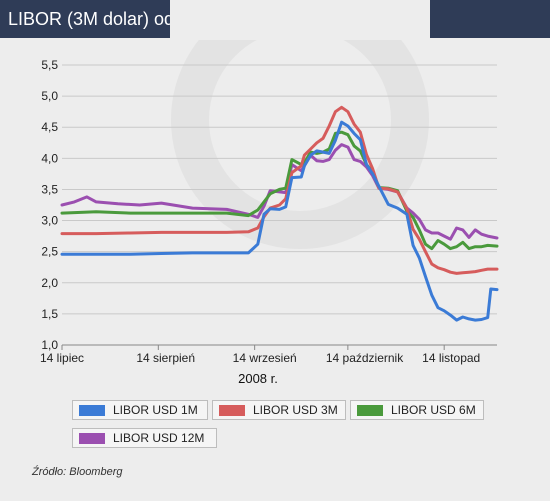 The width and height of the screenshot is (550, 501). I want to click on x-tick-label: 14 listopad, so click(451, 358).